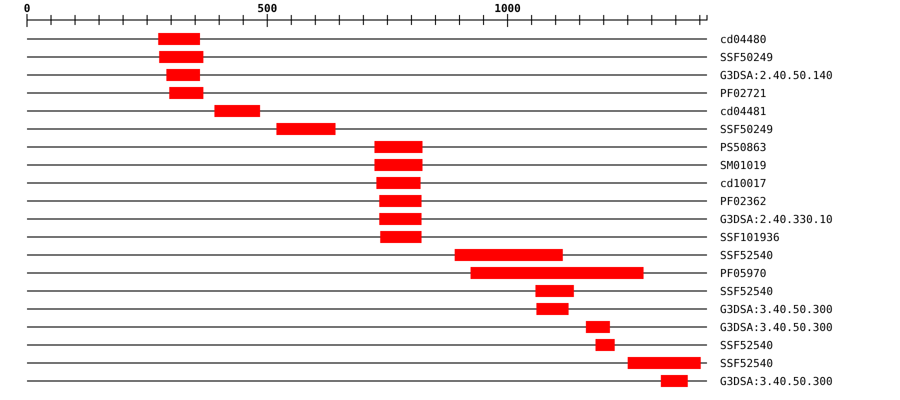  Describe the element at coordinates (743, 165) in the screenshot. I see `y-tick-label: SM01019` at that location.